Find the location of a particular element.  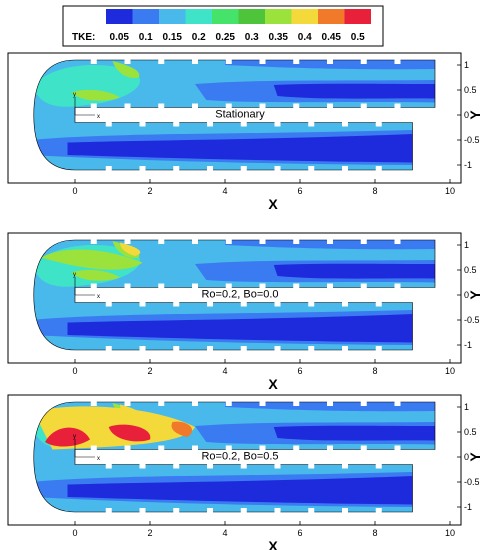

legend-title: TKE: is located at coordinates (83, 37).